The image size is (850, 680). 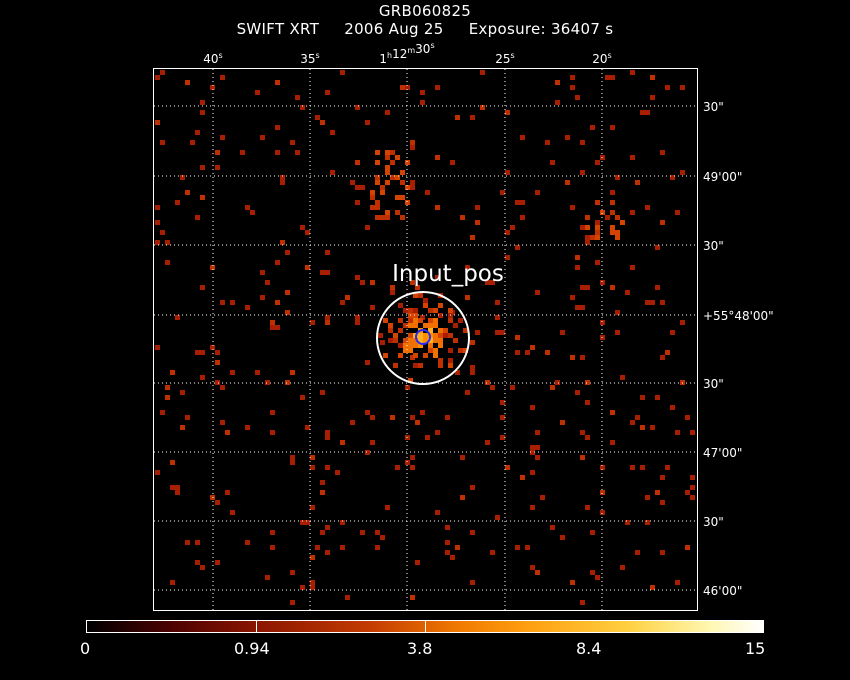 I want to click on colorbar-label: 15, so click(x=755, y=648).